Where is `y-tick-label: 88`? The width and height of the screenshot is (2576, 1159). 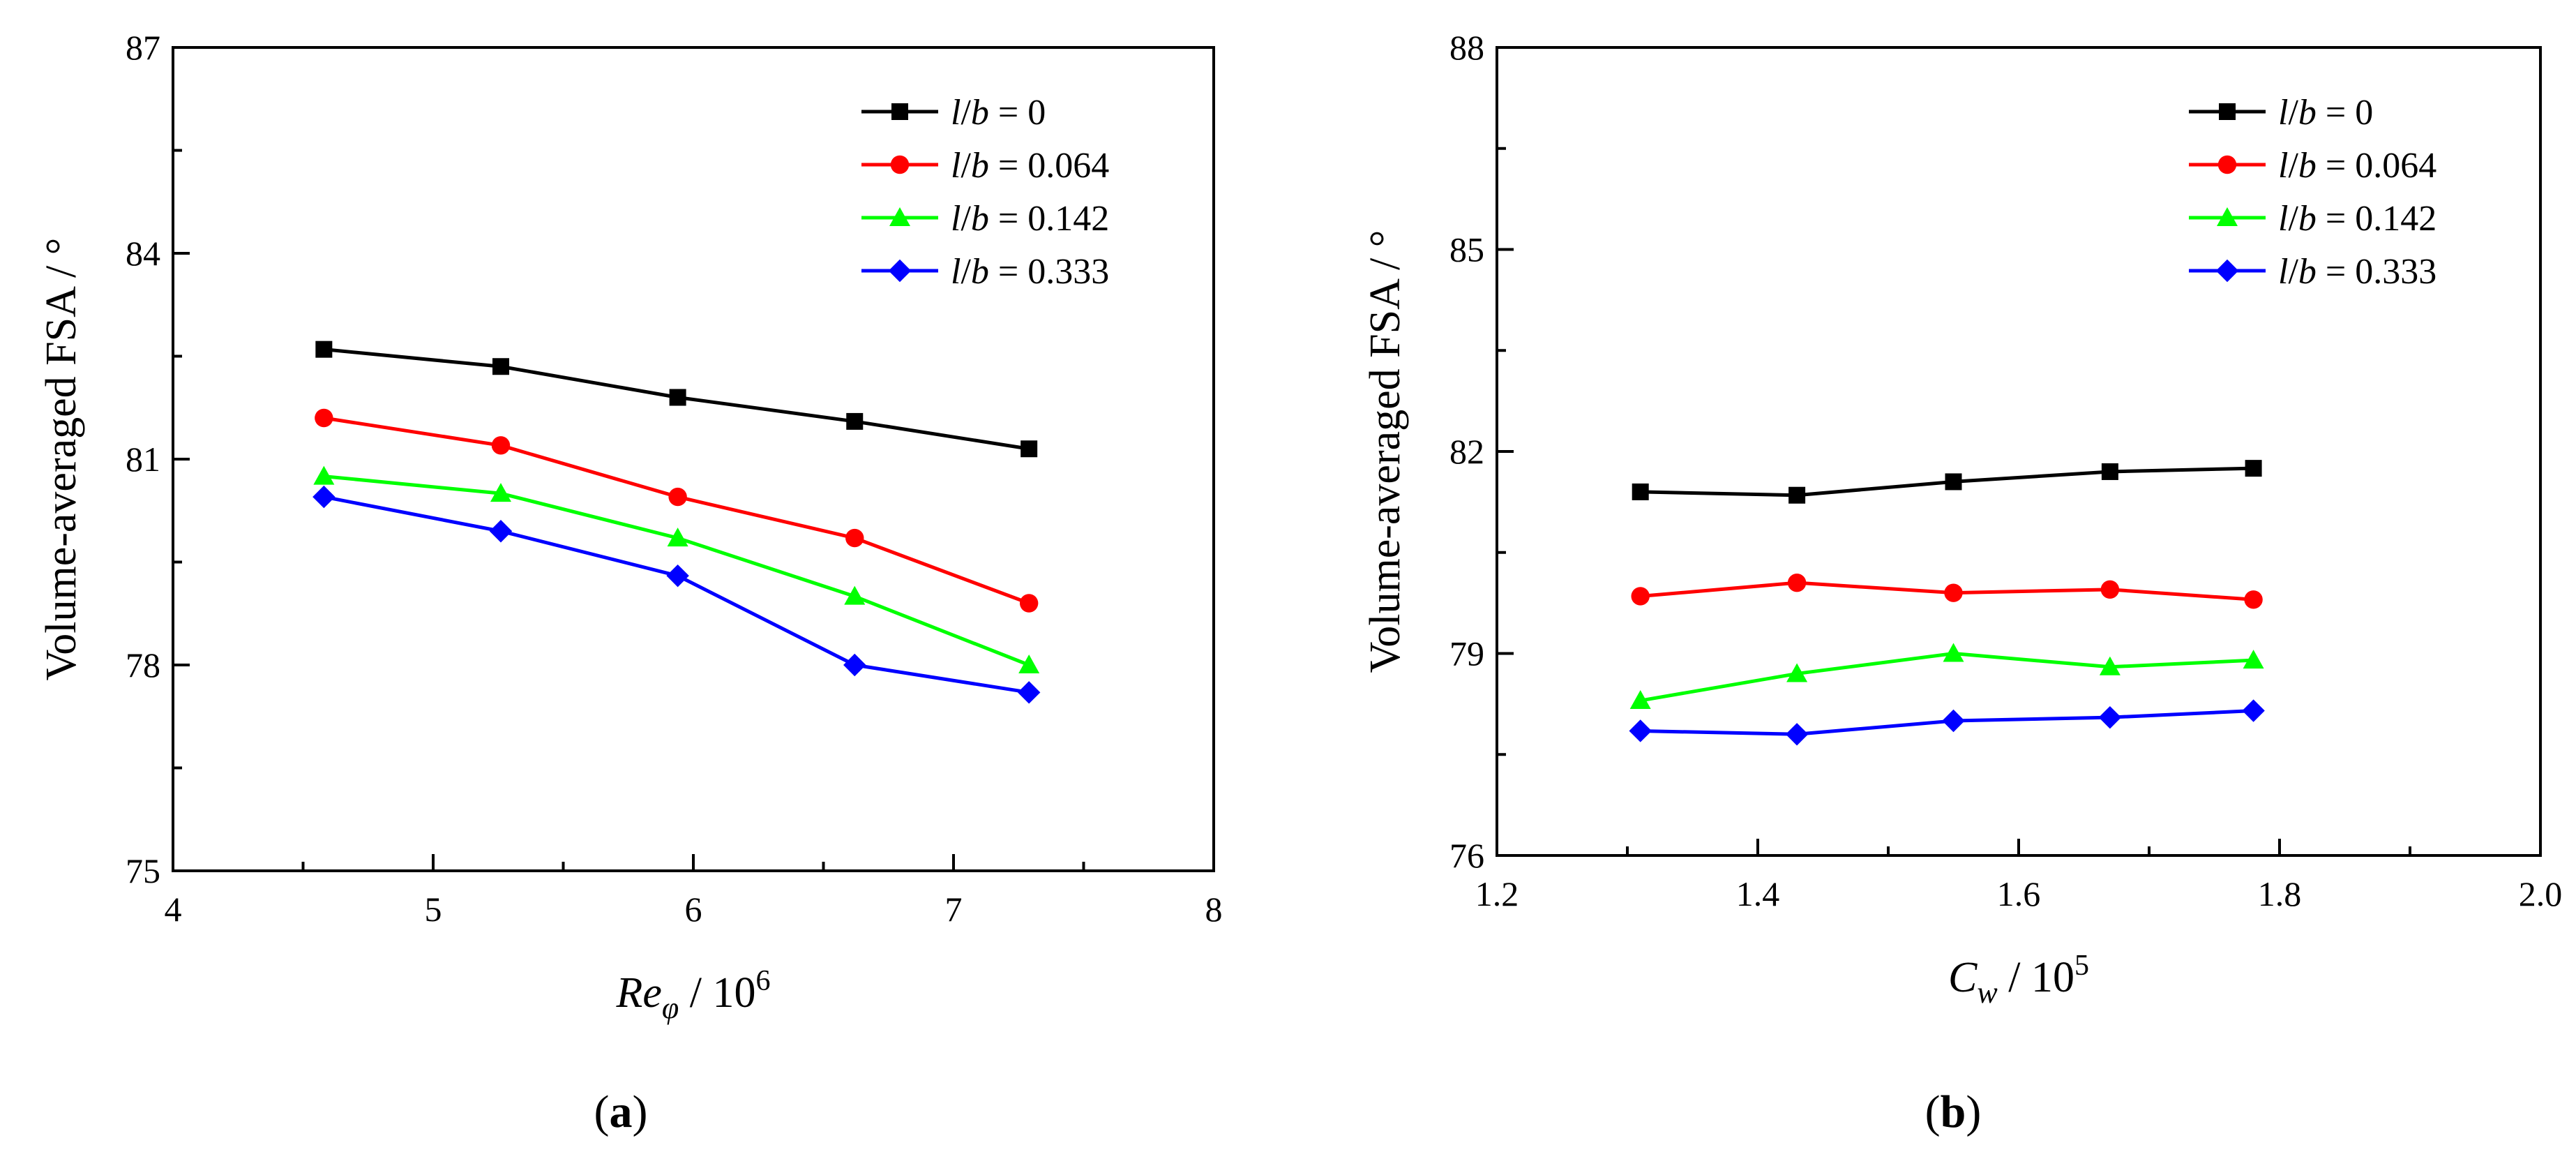 y-tick-label: 88 is located at coordinates (1466, 47).